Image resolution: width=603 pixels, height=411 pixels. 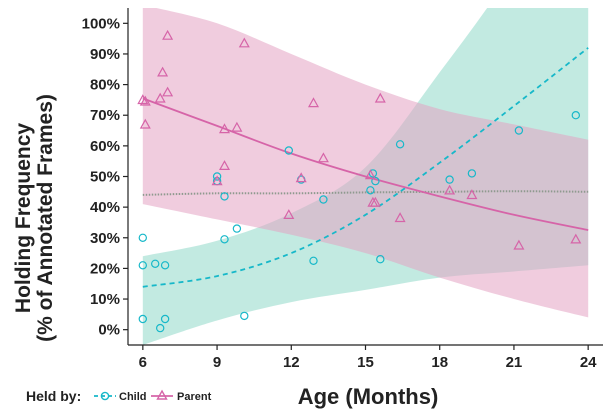 I want to click on x-tick-label: 18, so click(x=439, y=362).